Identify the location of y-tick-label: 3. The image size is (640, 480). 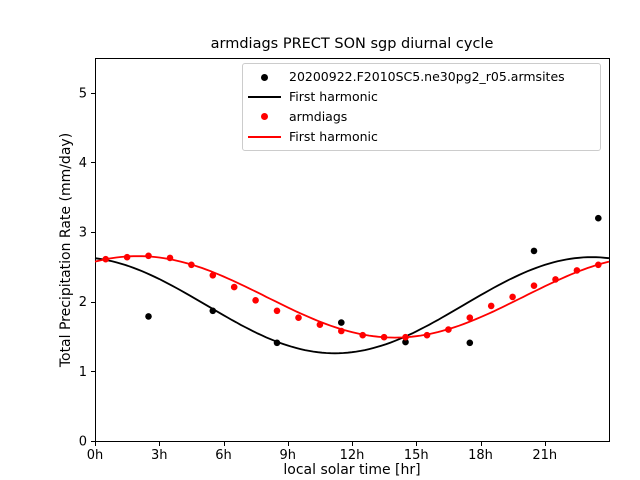
(83, 233).